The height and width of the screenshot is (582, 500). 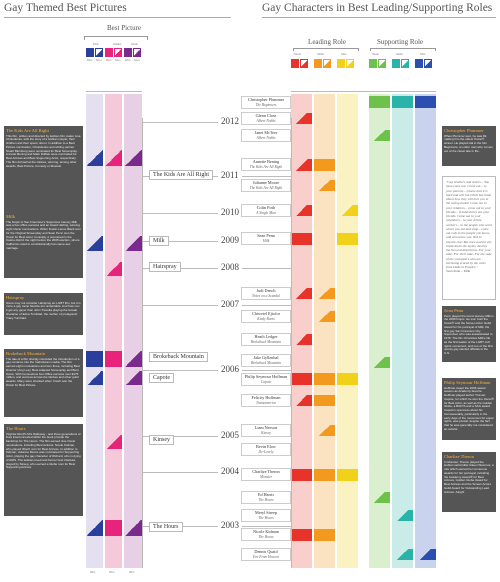 What do you see at coordinates (324, 331) in the screenshot?
I see `lead-globe-column` at bounding box center [324, 331].